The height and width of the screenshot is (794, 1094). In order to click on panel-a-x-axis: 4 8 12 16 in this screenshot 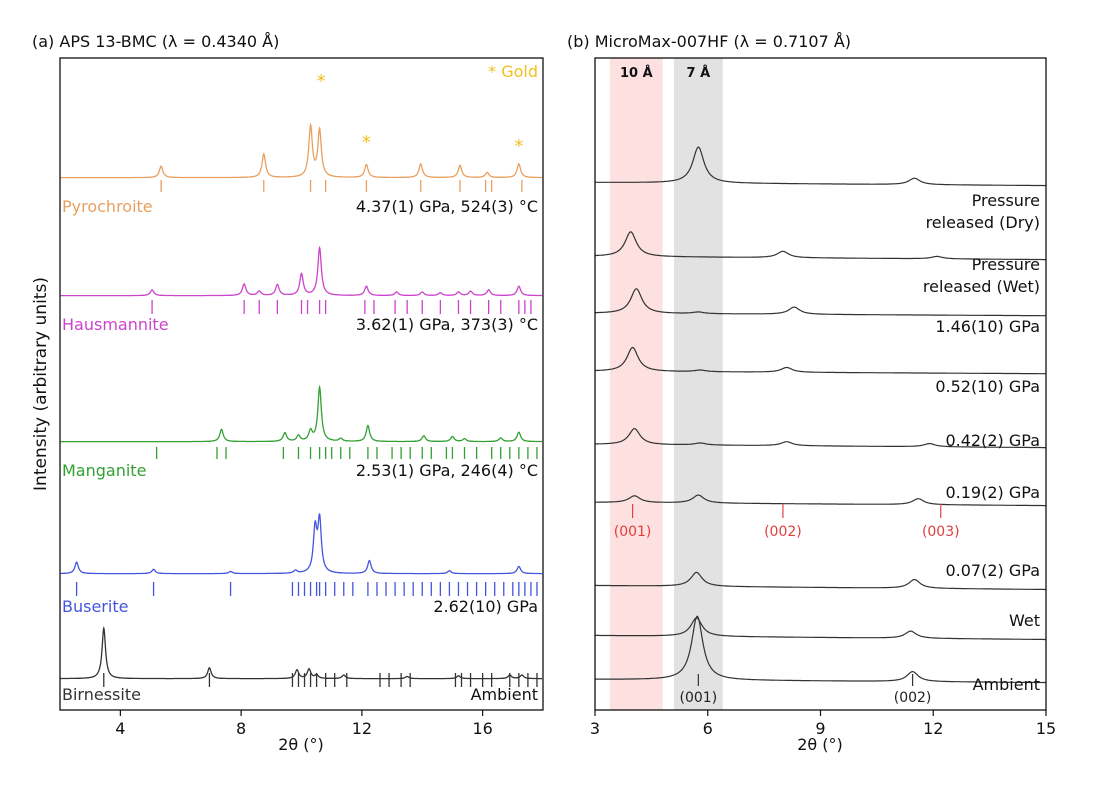, I will do `click(304, 724)`.